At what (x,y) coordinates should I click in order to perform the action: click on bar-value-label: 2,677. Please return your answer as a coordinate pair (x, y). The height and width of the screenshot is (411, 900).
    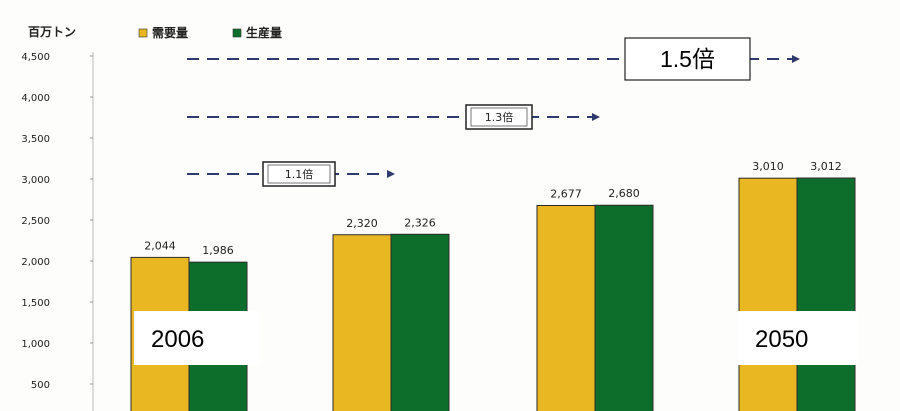
    Looking at the image, I should click on (566, 193).